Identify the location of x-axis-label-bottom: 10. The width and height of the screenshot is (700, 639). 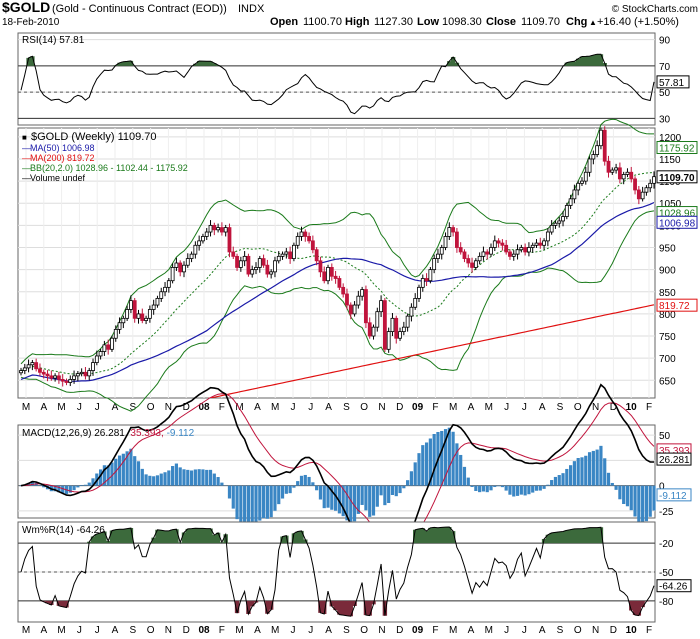
(632, 630).